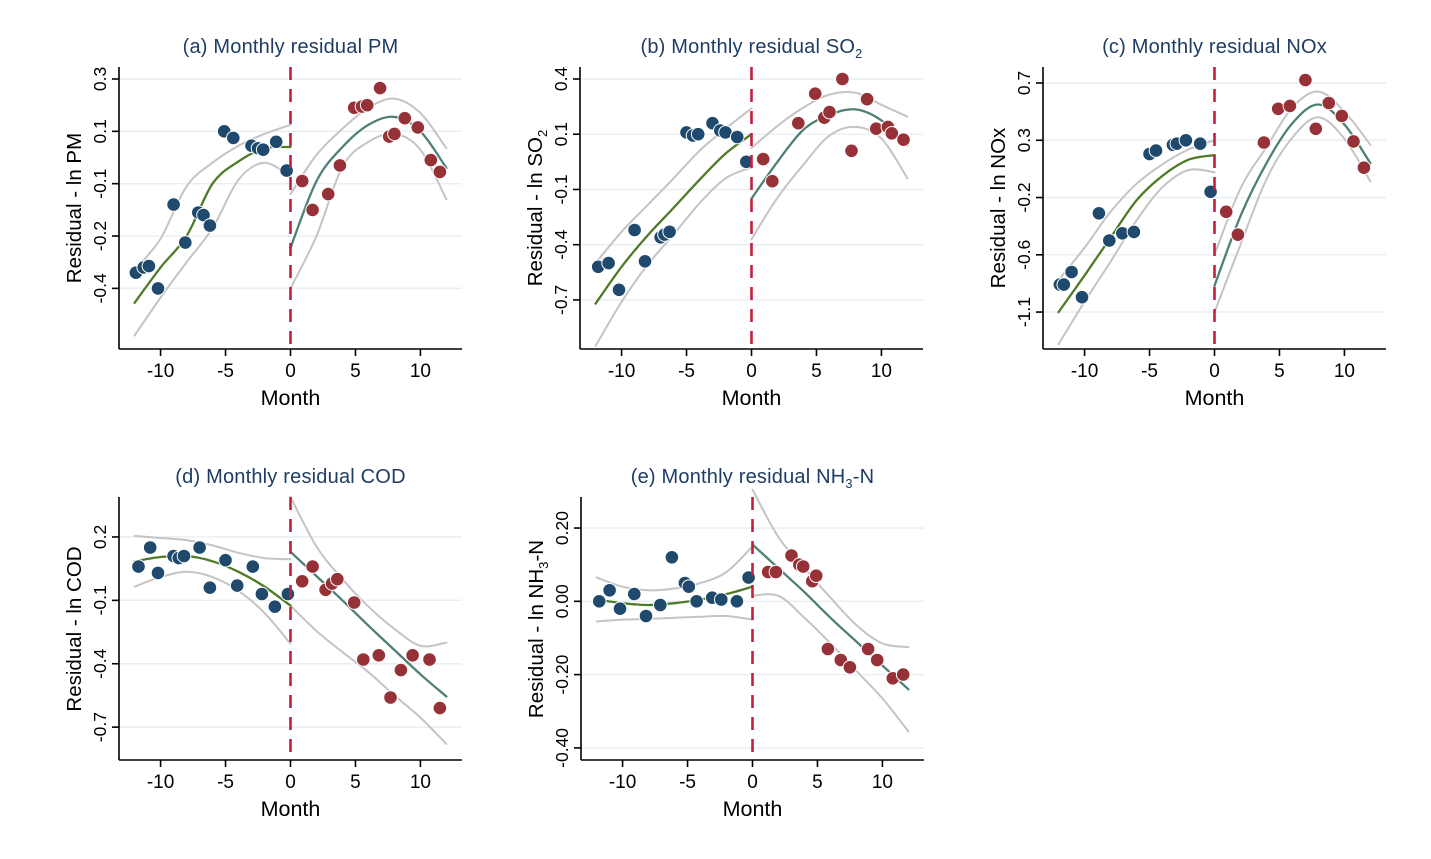 The height and width of the screenshot is (859, 1431). Describe the element at coordinates (74, 208) in the screenshot. I see `panel-a-y-axis-title-text: Residual - ln PM` at that location.